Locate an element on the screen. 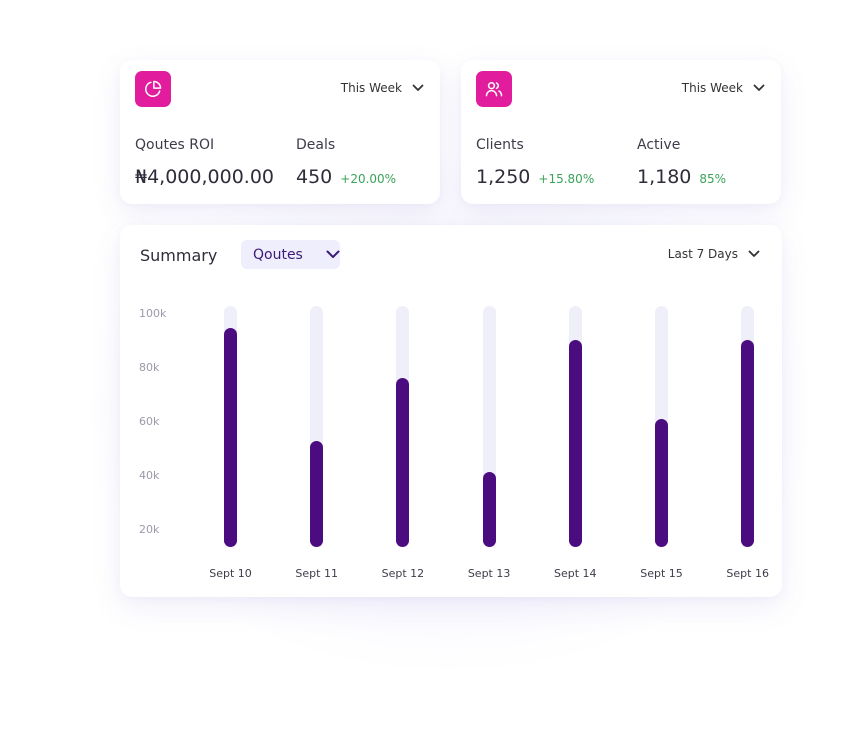  metric-select-value: Qoutes is located at coordinates (278, 254).